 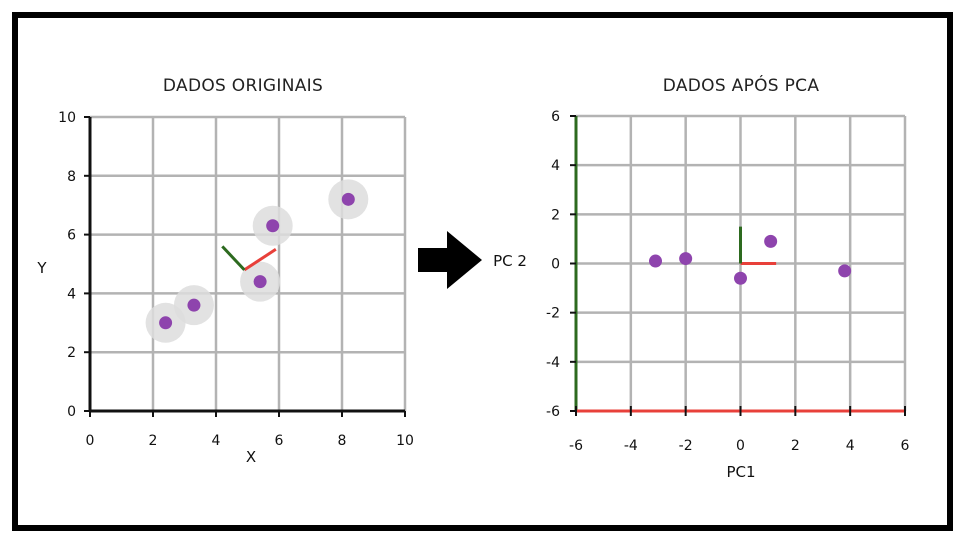 What do you see at coordinates (686, 446) in the screenshot?
I see `x-tick-label: -2` at bounding box center [686, 446].